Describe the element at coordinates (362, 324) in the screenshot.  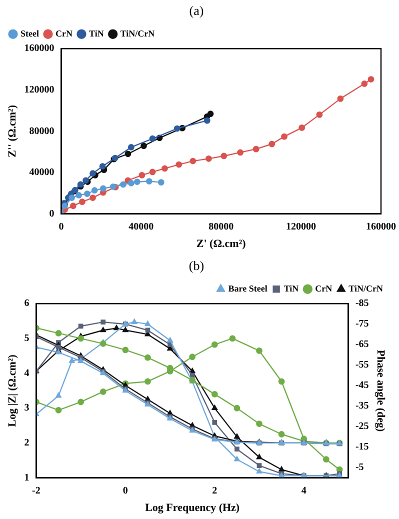
I see `y2-tick-label: -75` at that location.